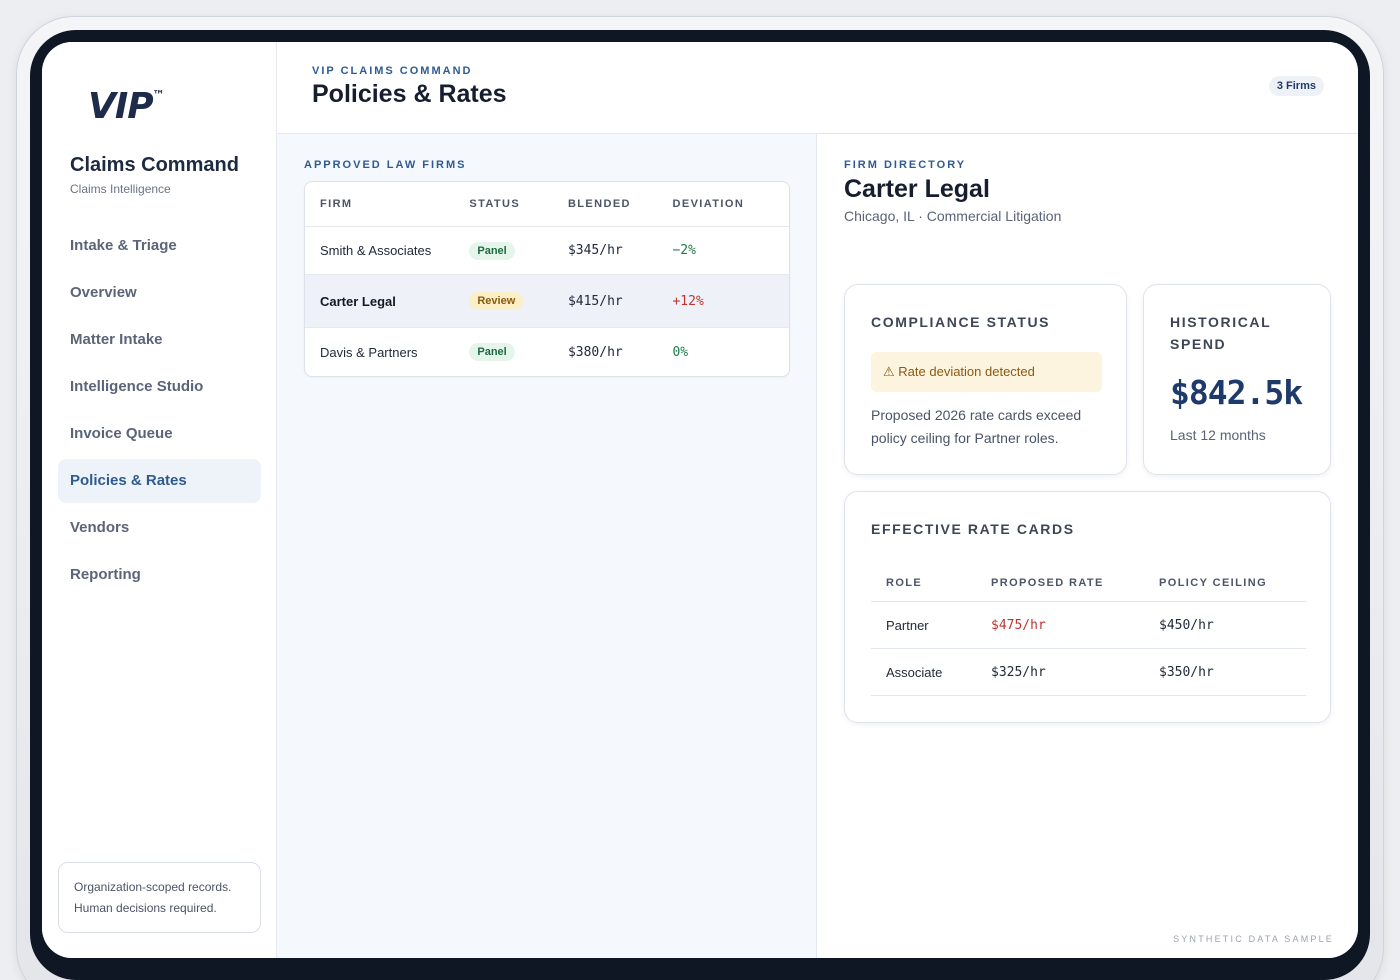 This screenshot has height=980, width=1400. Describe the element at coordinates (595, 352) in the screenshot. I see `blended-rate-cell: $380/hr` at that location.